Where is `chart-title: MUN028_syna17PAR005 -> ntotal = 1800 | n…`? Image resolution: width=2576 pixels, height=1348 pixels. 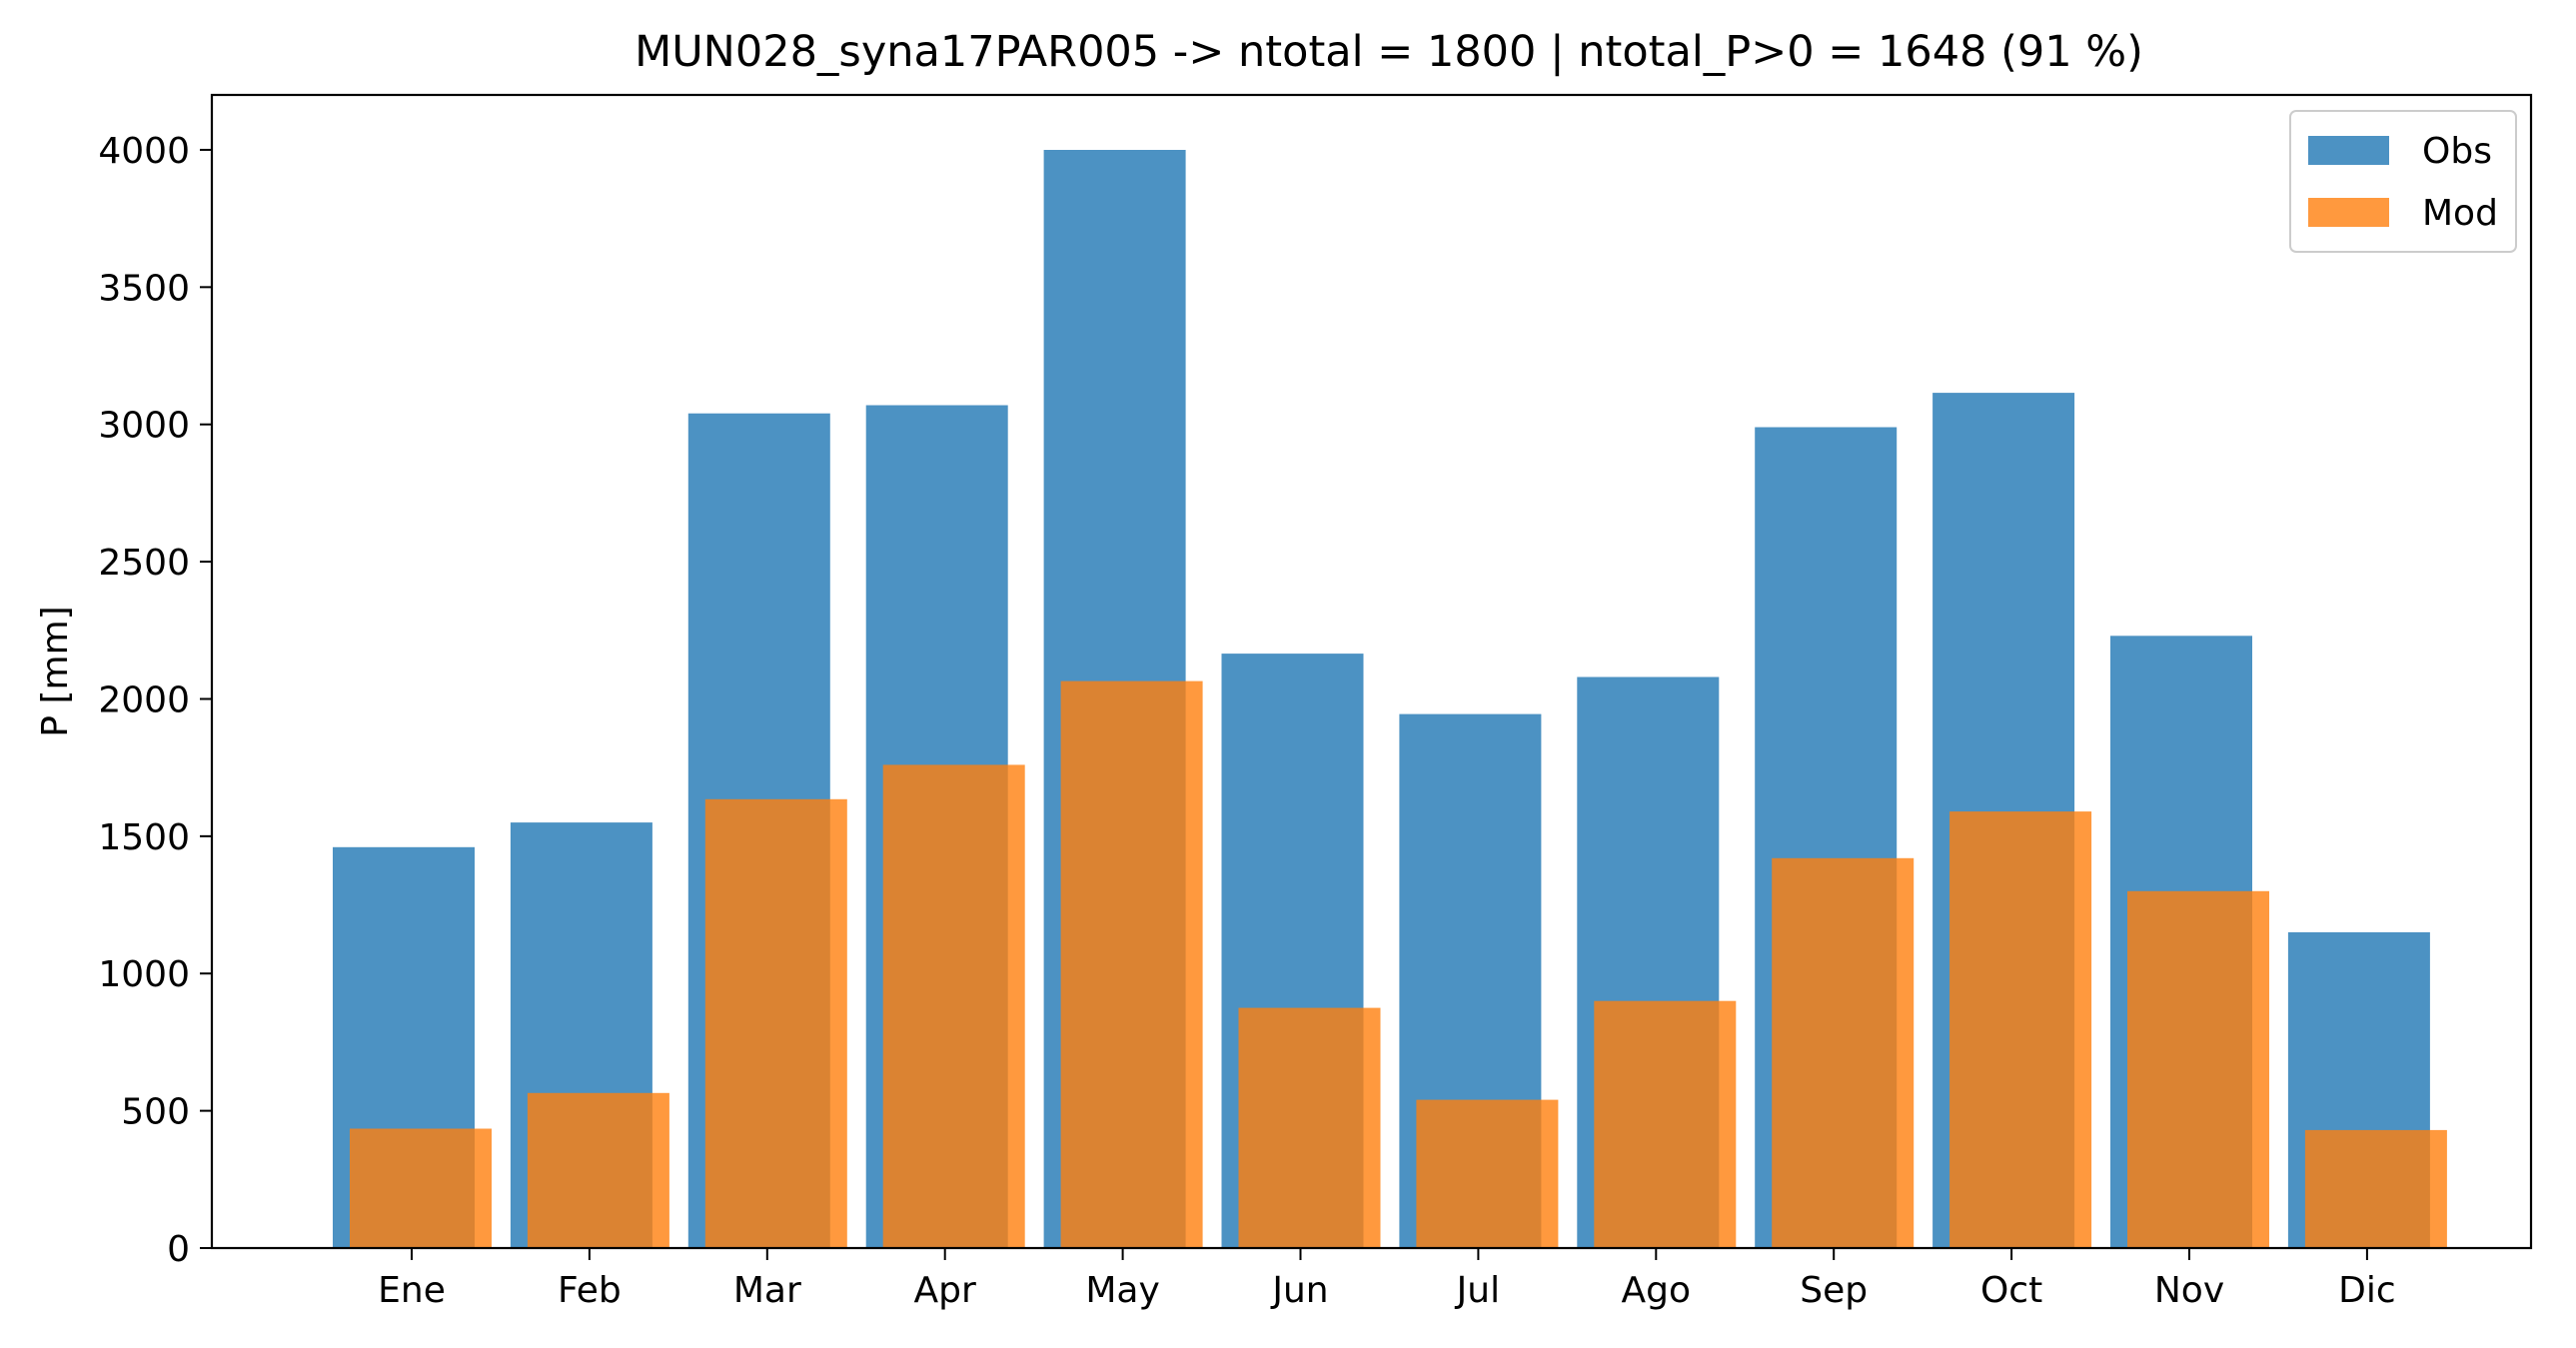
chart-title: MUN028_syna17PAR005 -> ntotal = 1800 | n… is located at coordinates (1389, 52).